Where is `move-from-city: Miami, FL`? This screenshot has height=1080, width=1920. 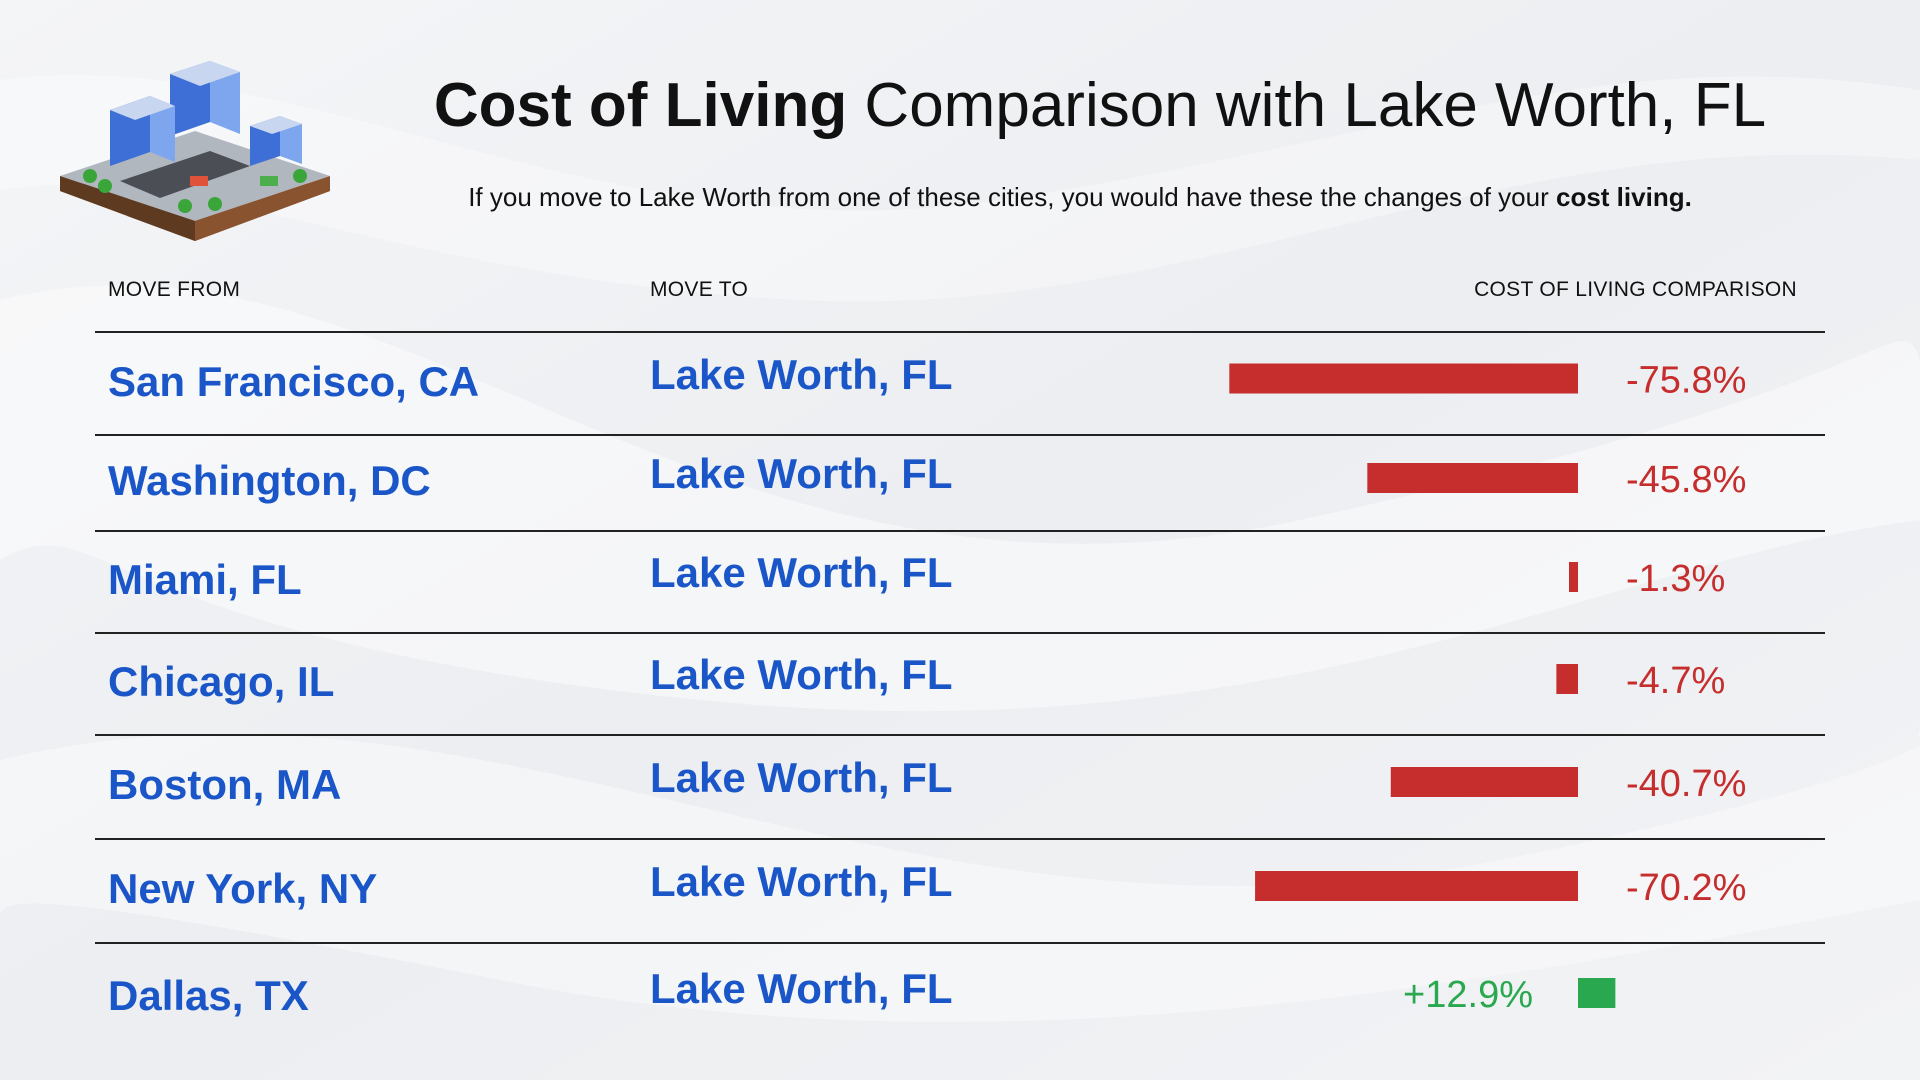 move-from-city: Miami, FL is located at coordinates (205, 579).